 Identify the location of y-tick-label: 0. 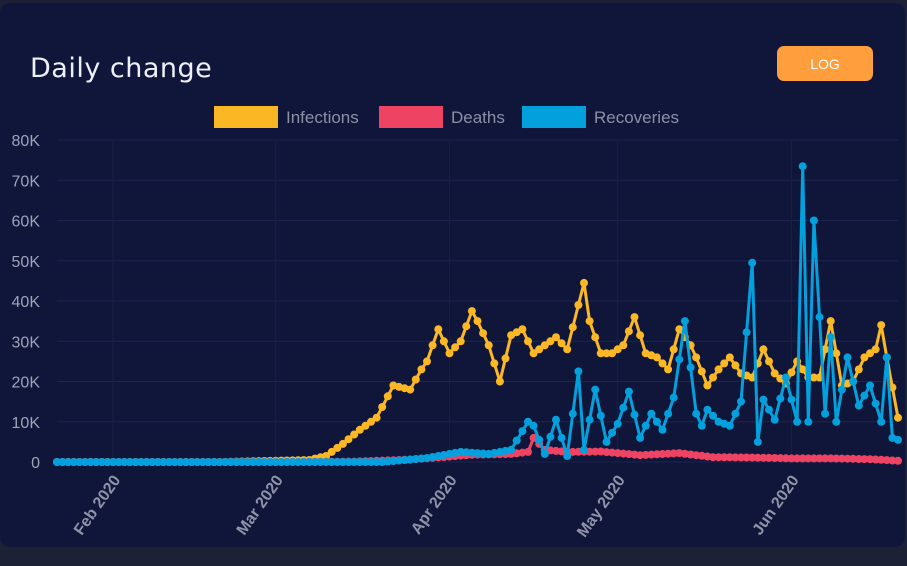
(35, 463).